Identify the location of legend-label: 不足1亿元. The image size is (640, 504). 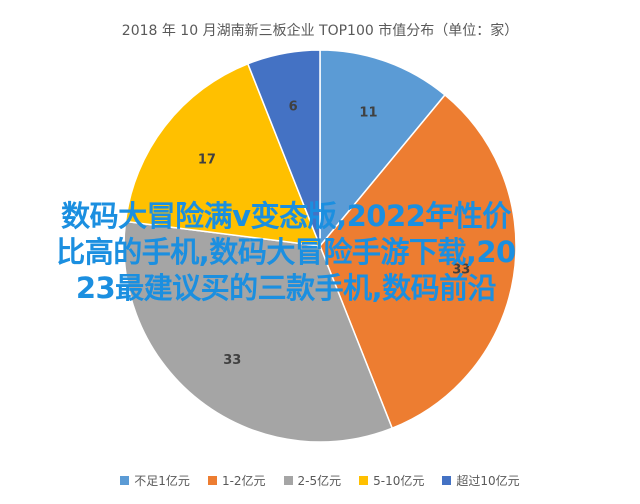
(162, 481).